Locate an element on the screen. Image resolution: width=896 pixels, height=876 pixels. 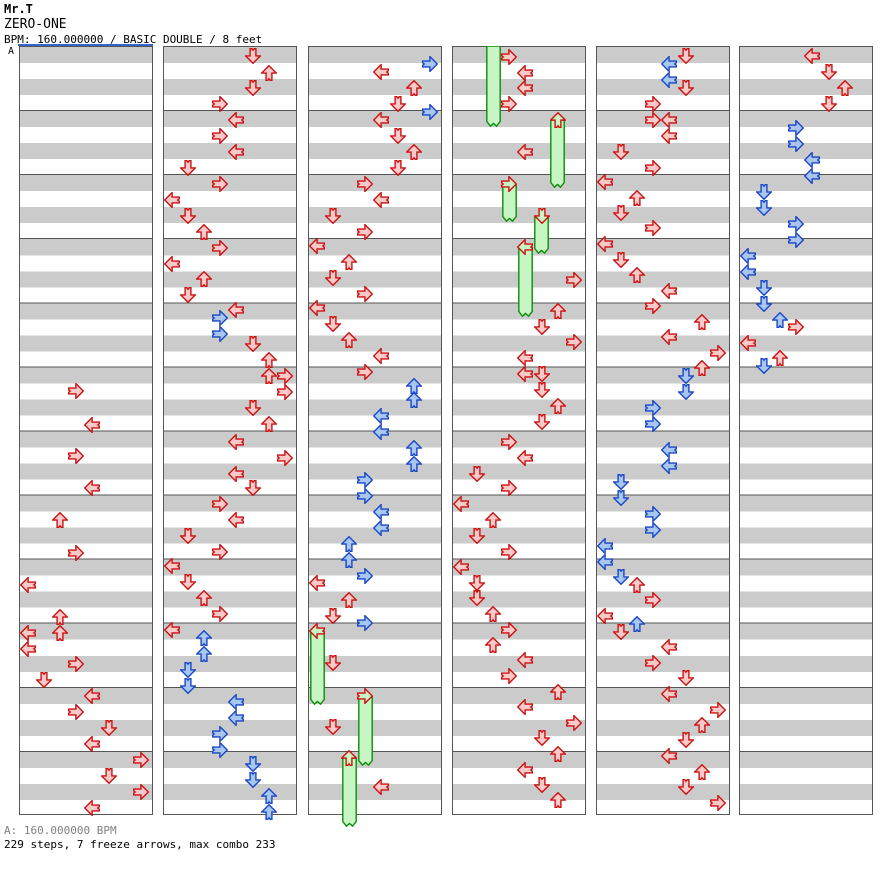
freeze-head-arrow-right is located at coordinates (509, 184).